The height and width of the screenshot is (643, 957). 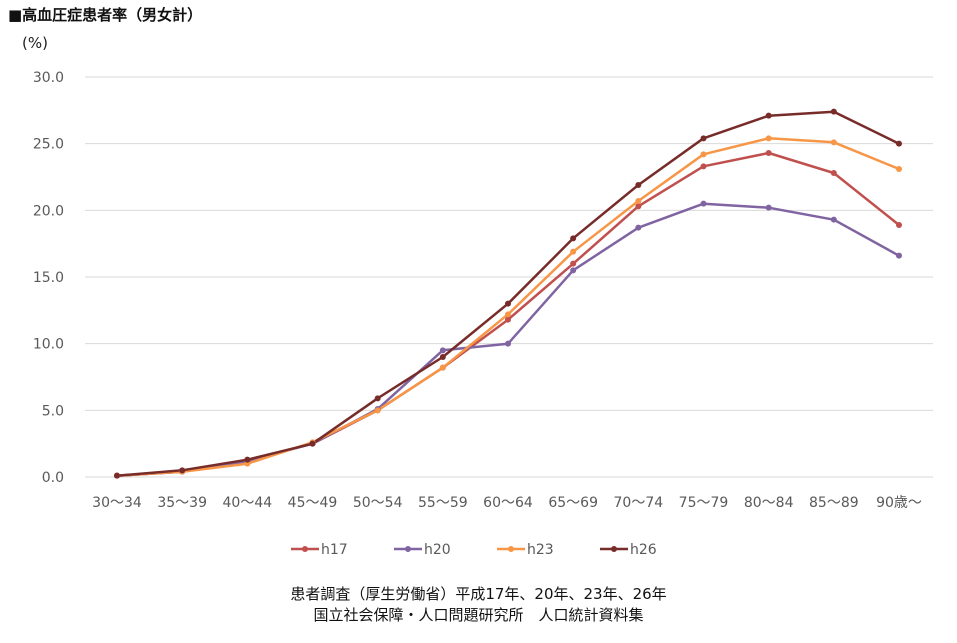 What do you see at coordinates (53, 478) in the screenshot?
I see `y-tick-label: 0.0` at bounding box center [53, 478].